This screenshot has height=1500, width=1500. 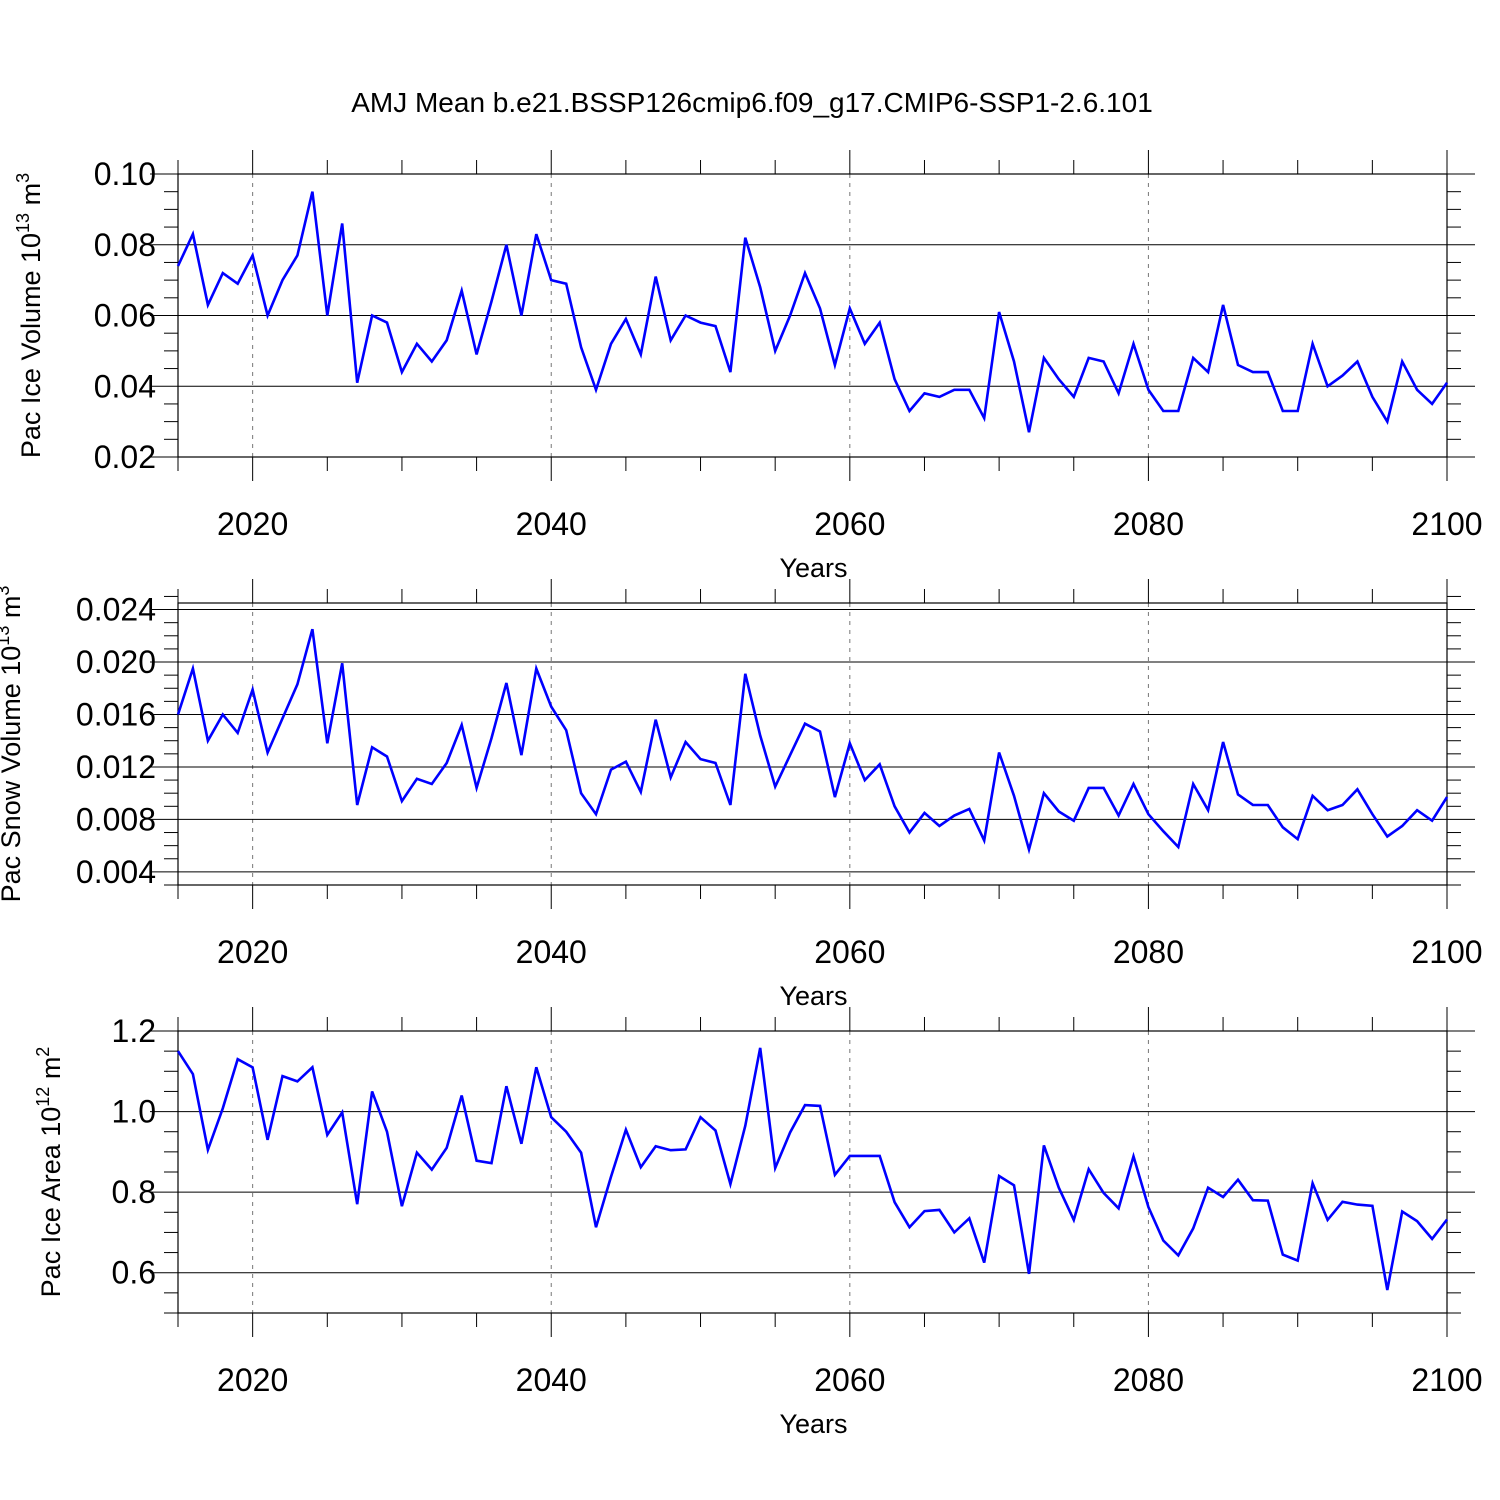 I want to click on y-tick-label: 1.2, so click(x=134, y=1031).